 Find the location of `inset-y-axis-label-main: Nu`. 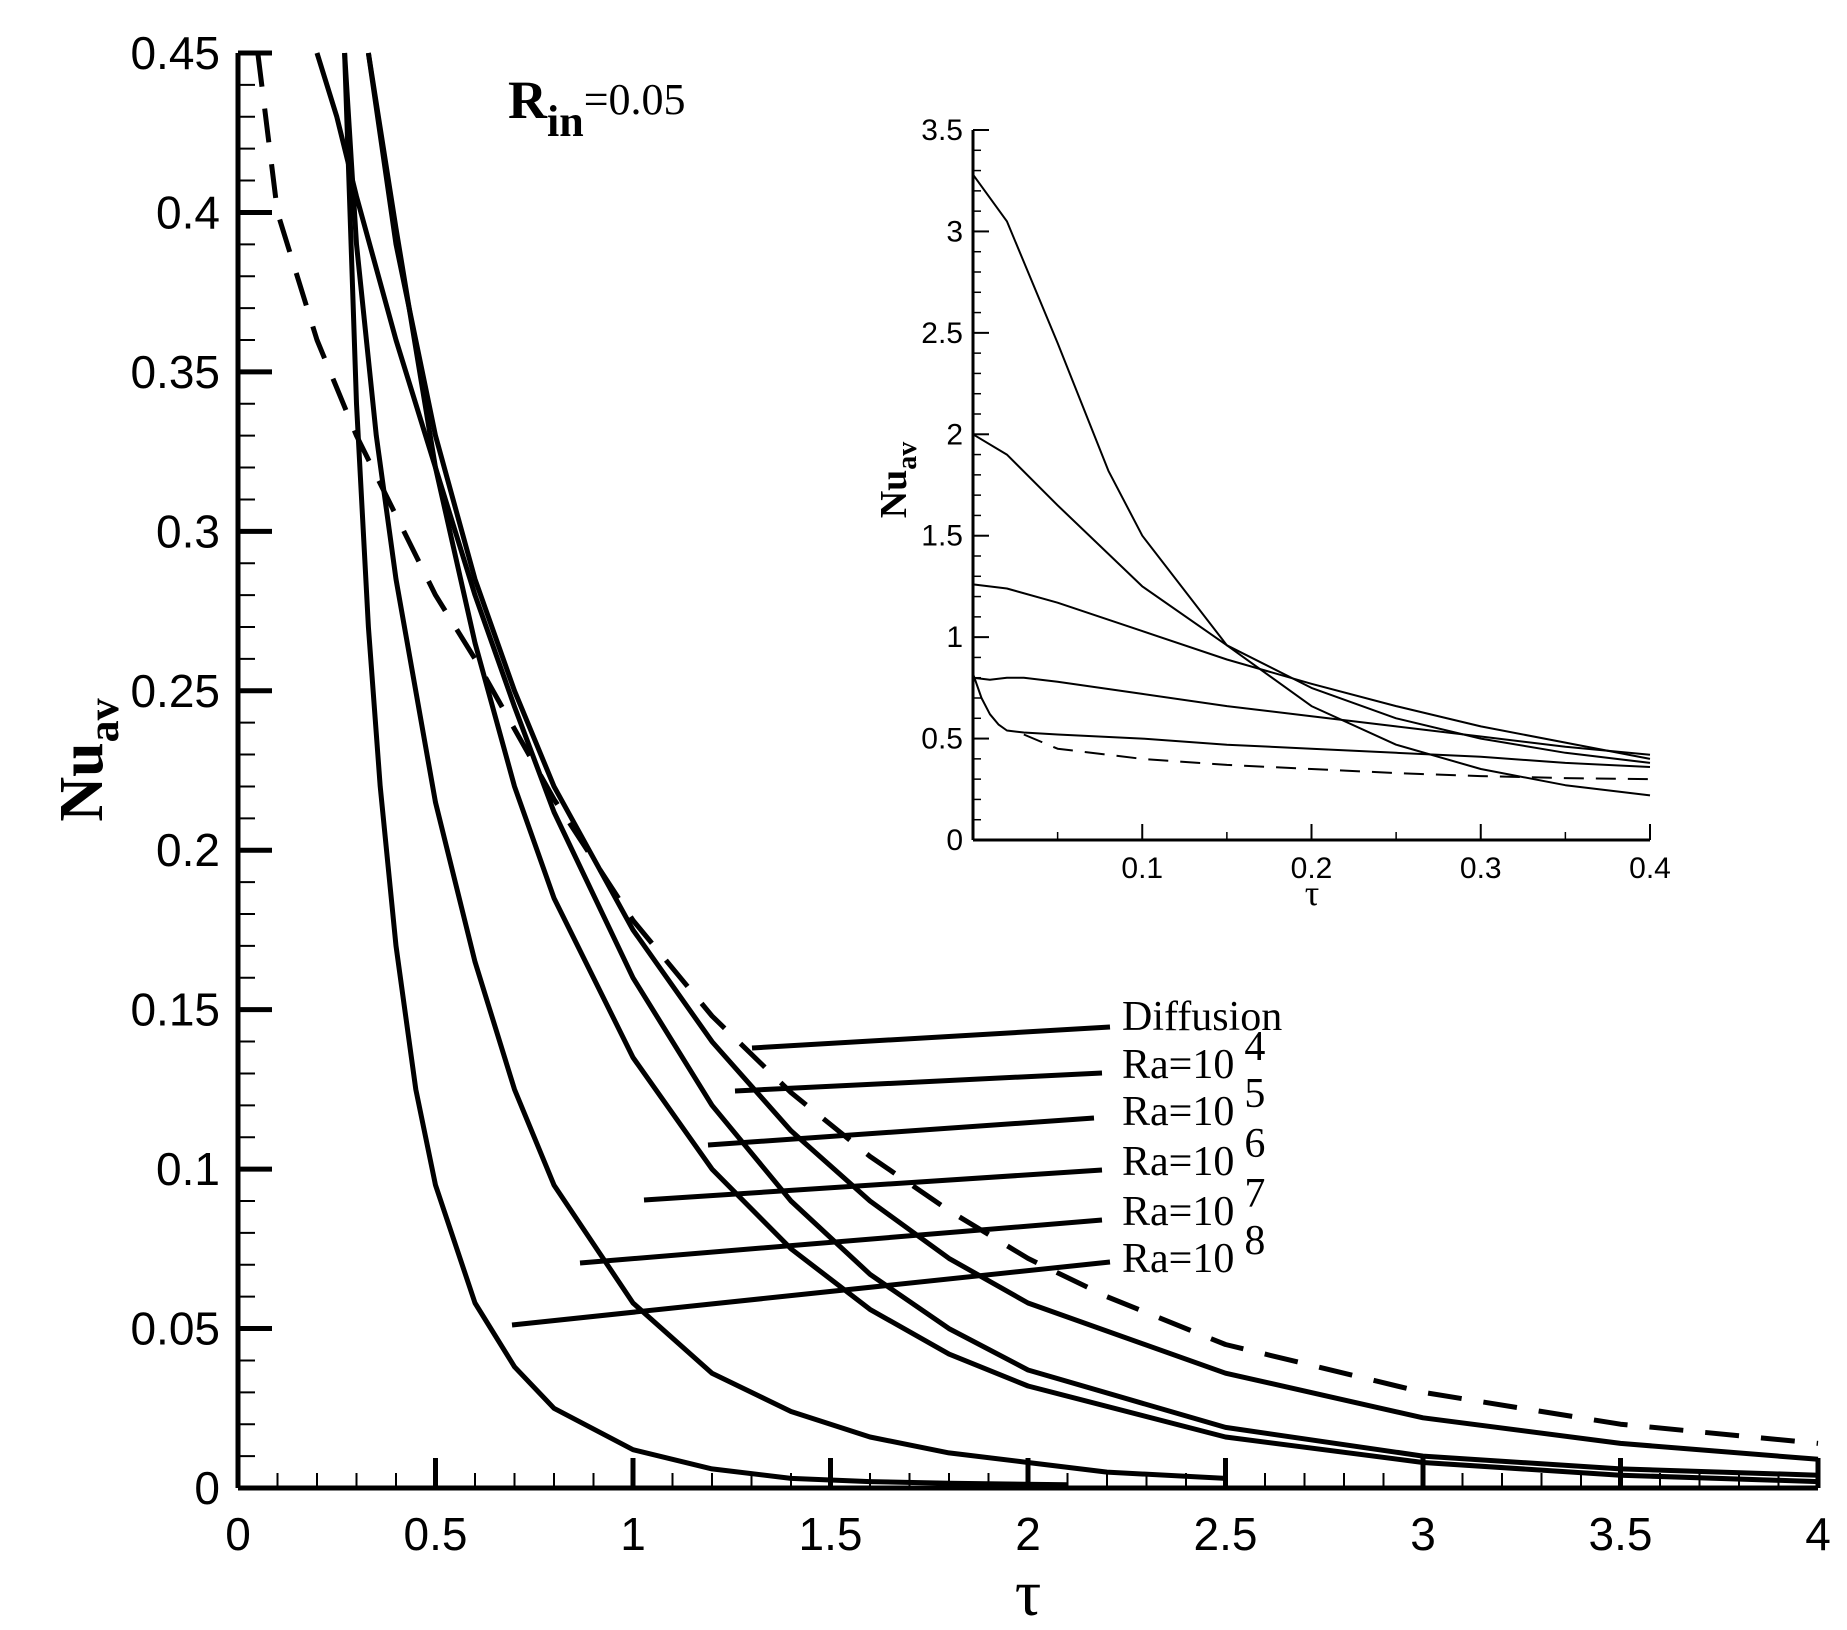

inset-y-axis-label-main: Nu is located at coordinates (894, 494).